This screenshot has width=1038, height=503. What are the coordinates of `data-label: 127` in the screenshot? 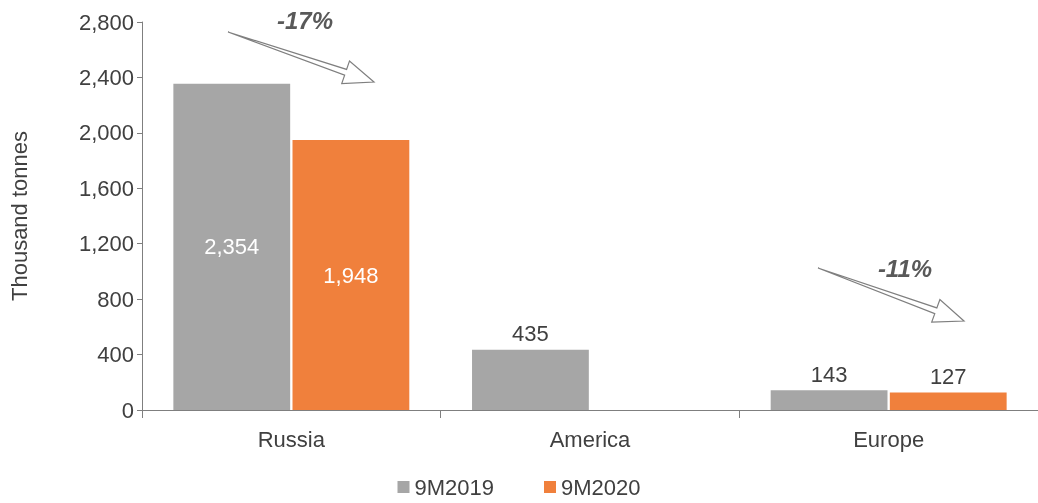 It's located at (948, 376).